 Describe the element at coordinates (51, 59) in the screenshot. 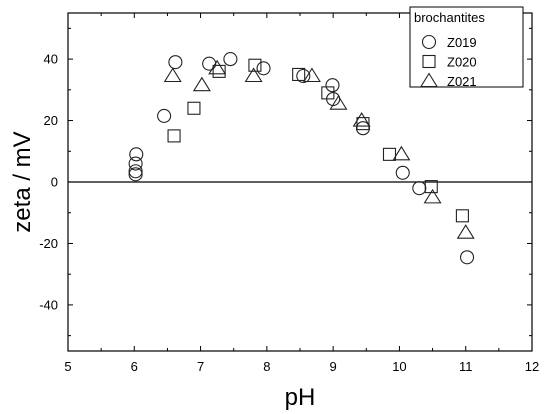

I see `y-tick-label: 40` at that location.